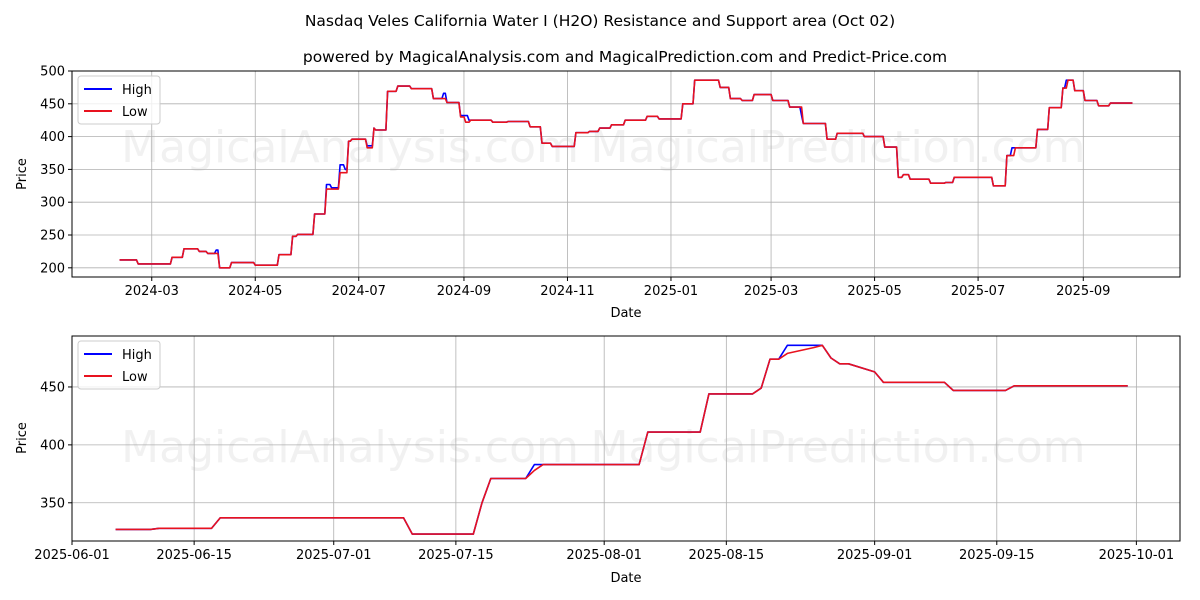 This screenshot has width=1200, height=600. What do you see at coordinates (567, 291) in the screenshot?
I see `x-tick-label: 2024-11` at bounding box center [567, 291].